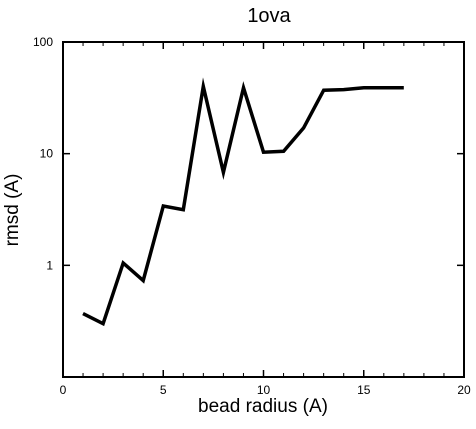  Describe the element at coordinates (264, 390) in the screenshot. I see `x-tick-label: 10` at that location.